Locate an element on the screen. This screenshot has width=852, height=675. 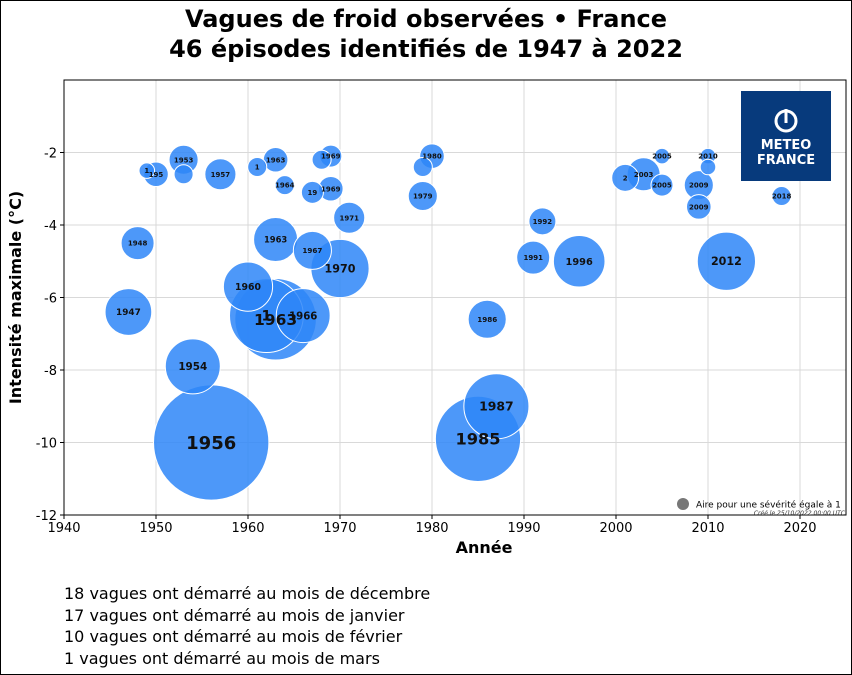
note-line: 1 vagues ont démarré au mois de mars is located at coordinates (222, 658).